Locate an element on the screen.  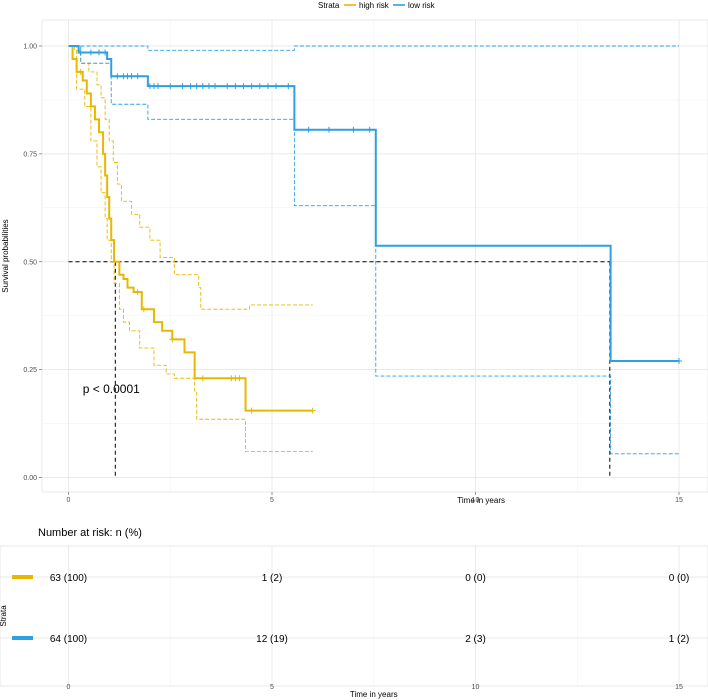
y-tick-label-0-25: 0.25 is located at coordinates (30, 370).